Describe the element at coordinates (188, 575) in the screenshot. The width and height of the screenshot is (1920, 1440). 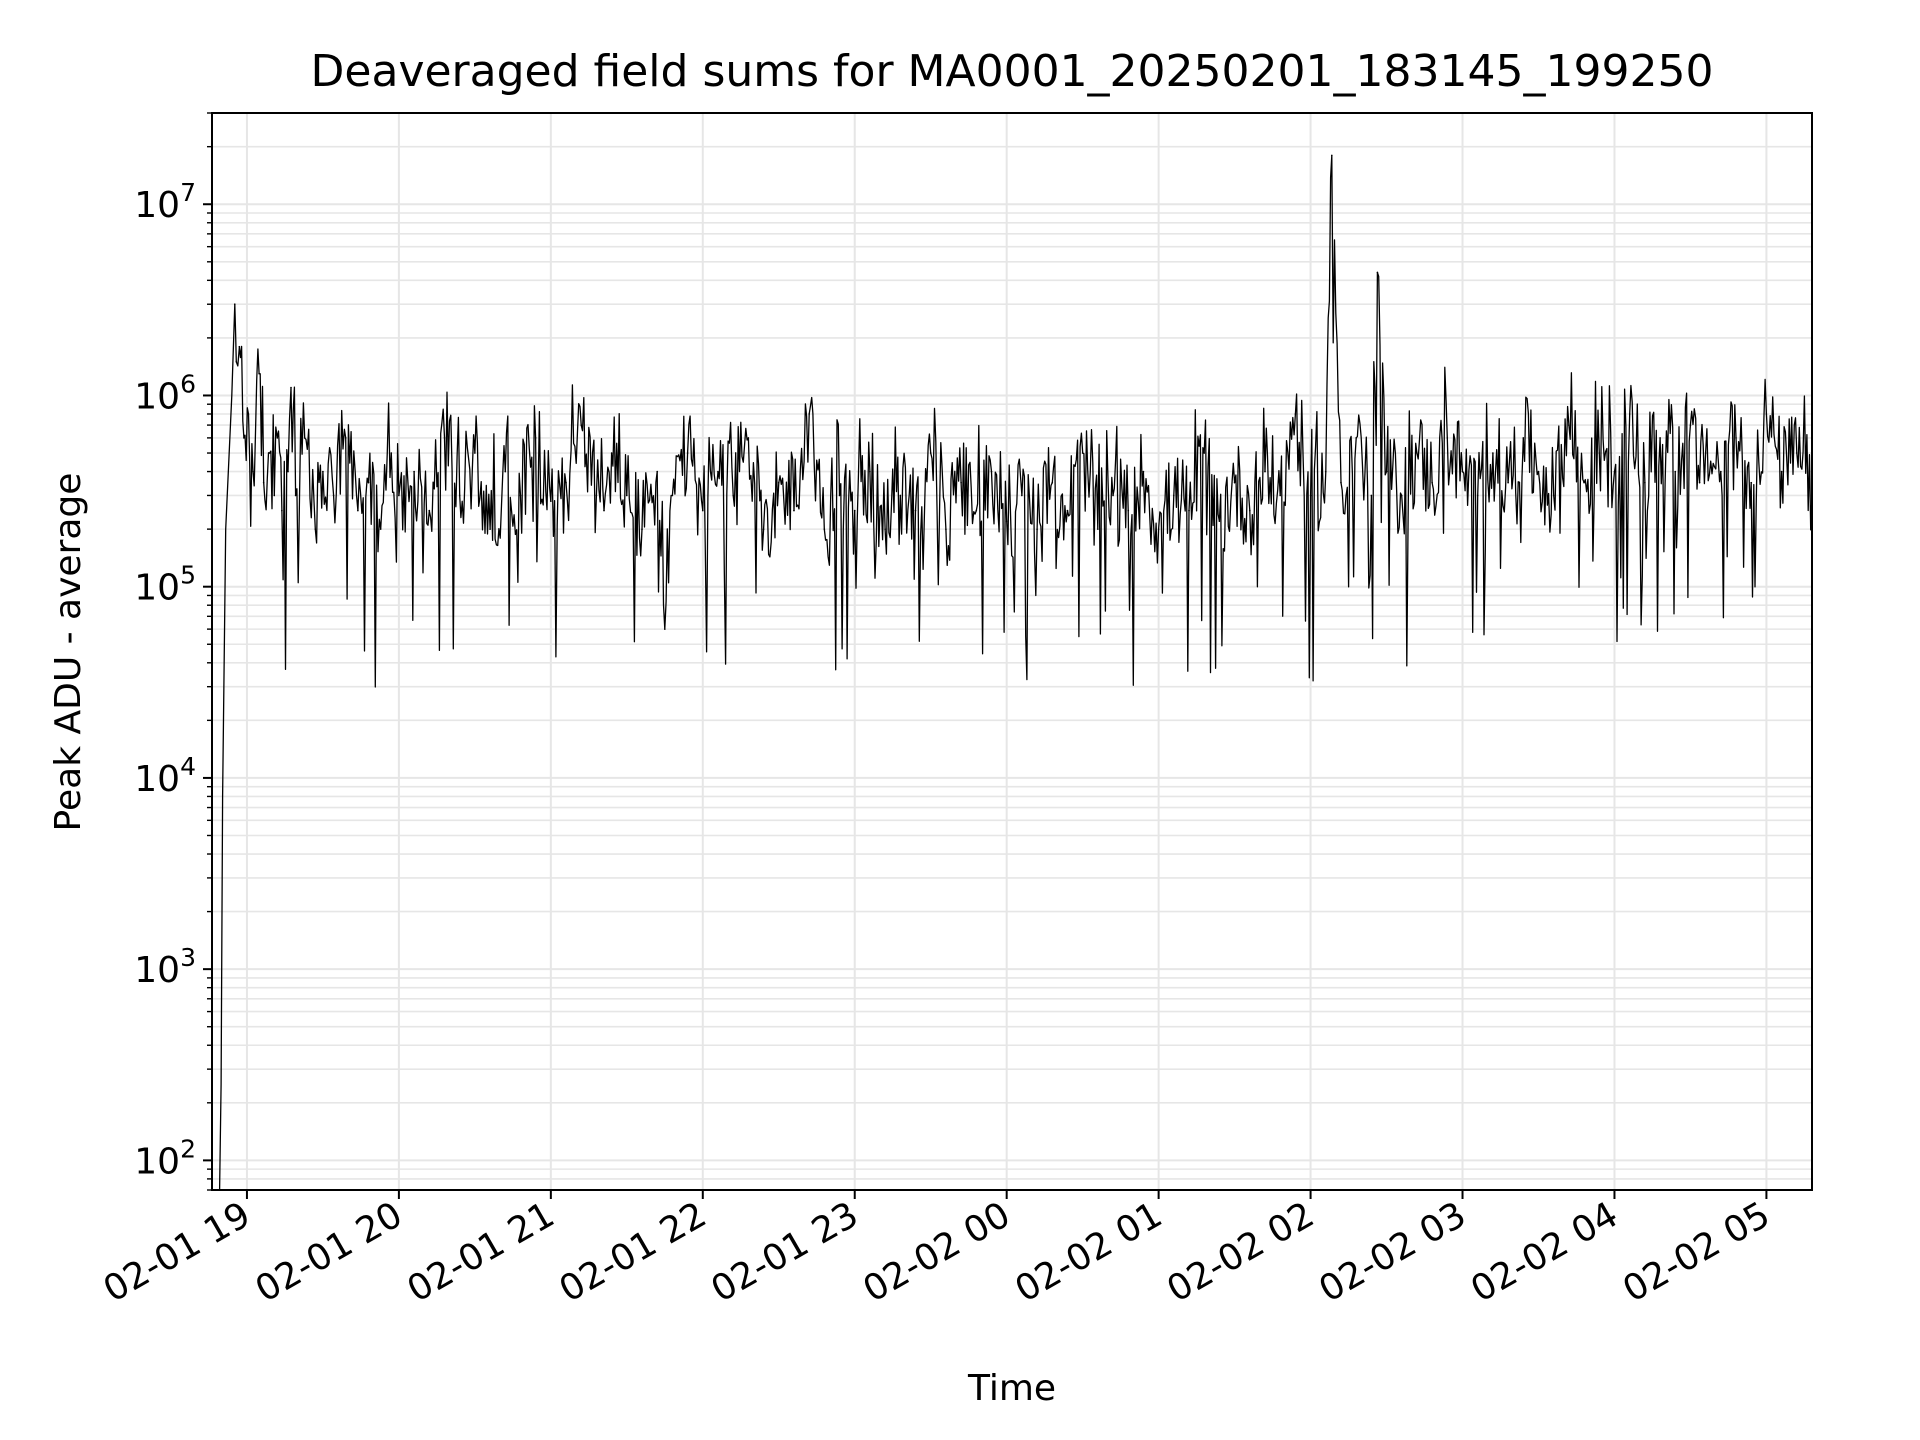
I see `y-tick-label-exponent: 5` at that location.